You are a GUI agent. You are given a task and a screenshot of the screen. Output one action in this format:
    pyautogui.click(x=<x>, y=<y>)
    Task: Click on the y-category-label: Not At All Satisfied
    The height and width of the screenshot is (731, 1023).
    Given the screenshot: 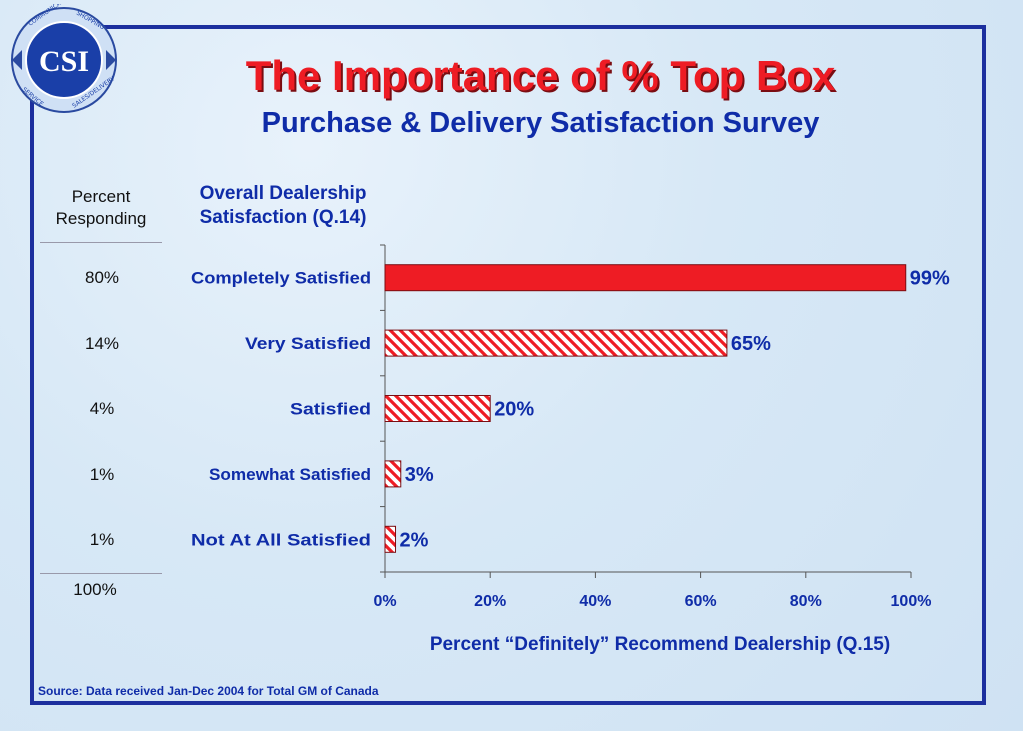 What is the action you would take?
    pyautogui.click(x=281, y=539)
    